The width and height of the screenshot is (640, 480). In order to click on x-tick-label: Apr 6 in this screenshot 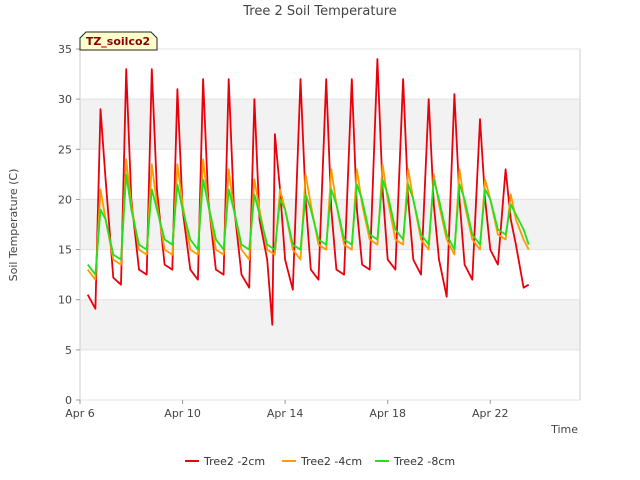, I will do `click(80, 413)`.